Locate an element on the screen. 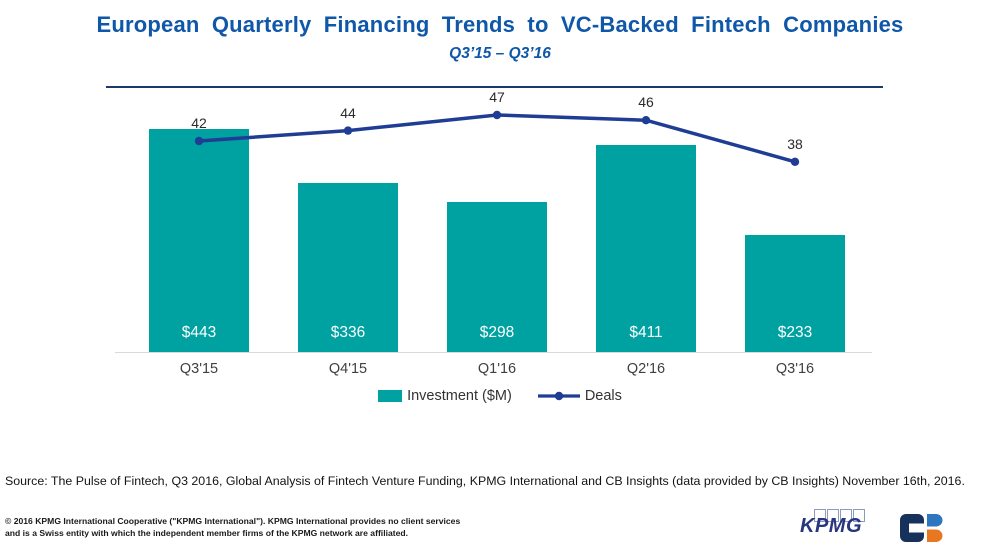 The height and width of the screenshot is (550, 1000). legend-item-investment: Investment ($M) is located at coordinates (445, 396).